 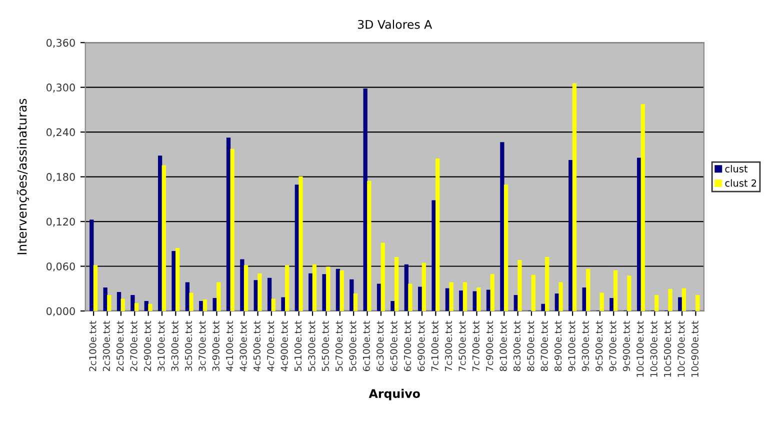 What do you see at coordinates (243, 346) in the screenshot?
I see `x-tick-label: 4c300e.txt` at bounding box center [243, 346].